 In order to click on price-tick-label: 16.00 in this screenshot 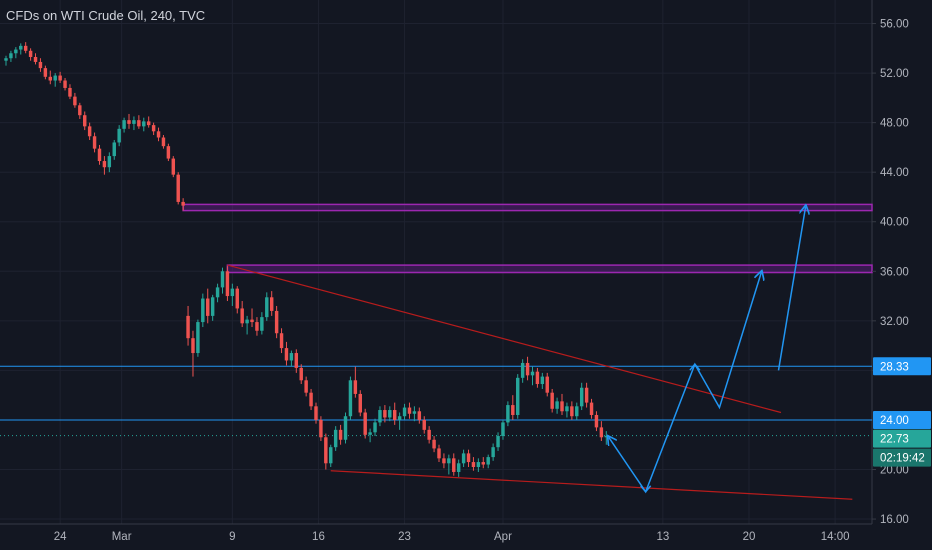, I will do `click(894, 520)`.